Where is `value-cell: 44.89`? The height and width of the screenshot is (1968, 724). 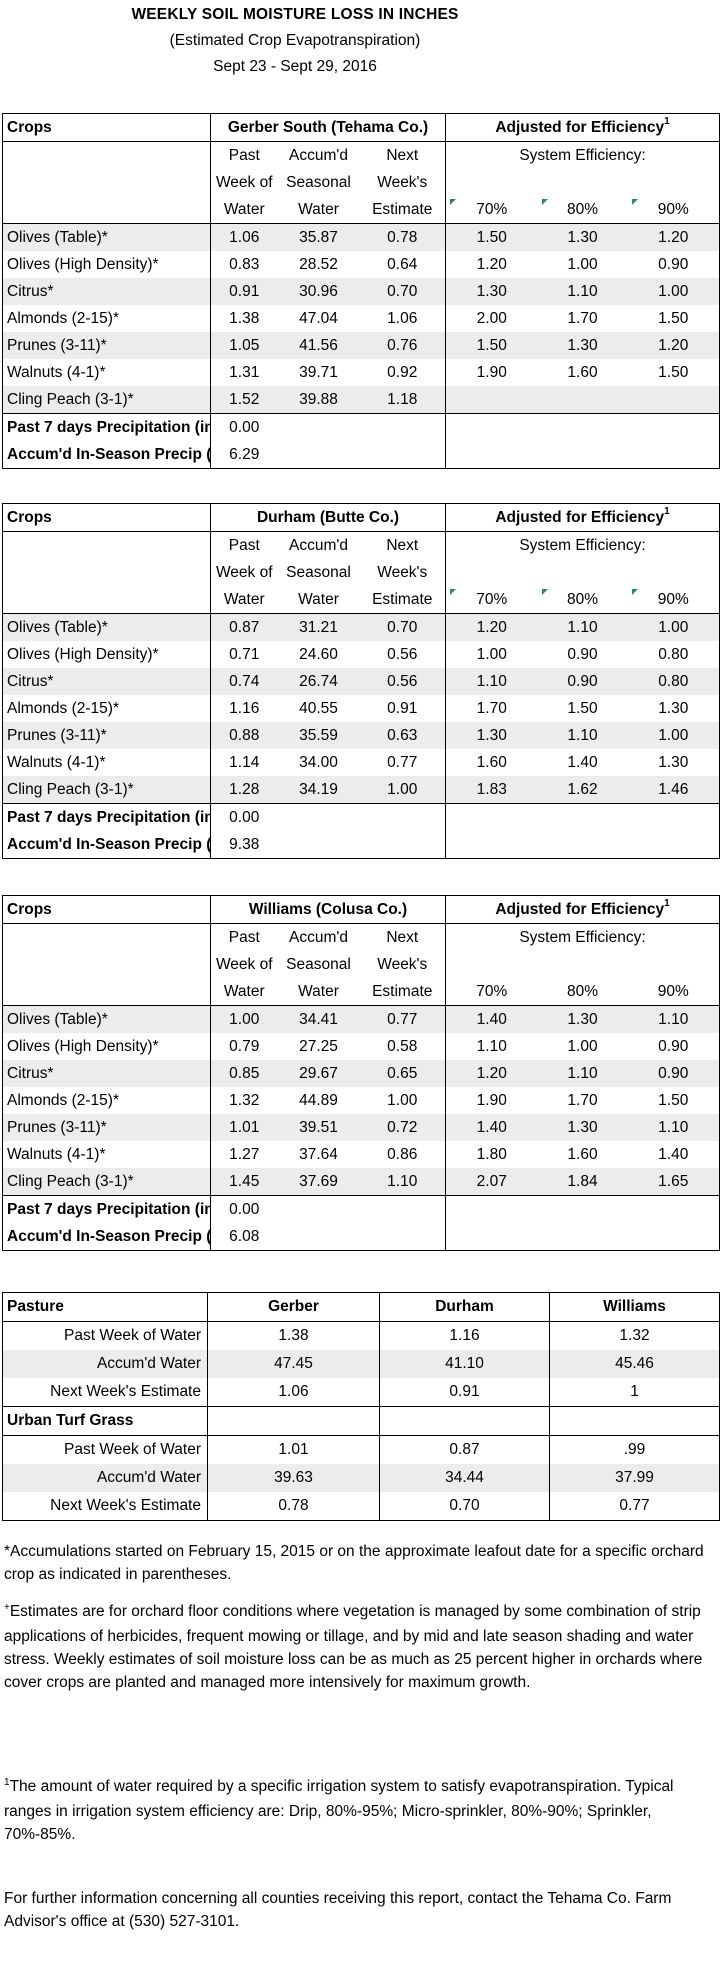 value-cell: 44.89 is located at coordinates (318, 1100).